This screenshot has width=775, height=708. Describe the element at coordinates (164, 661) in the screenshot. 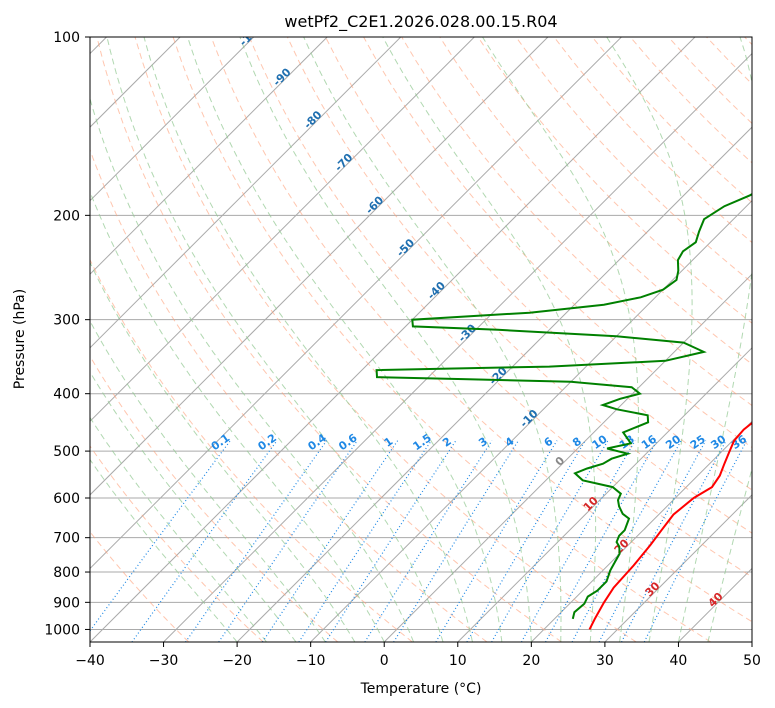

I see `x-tick-label: −30` at that location.